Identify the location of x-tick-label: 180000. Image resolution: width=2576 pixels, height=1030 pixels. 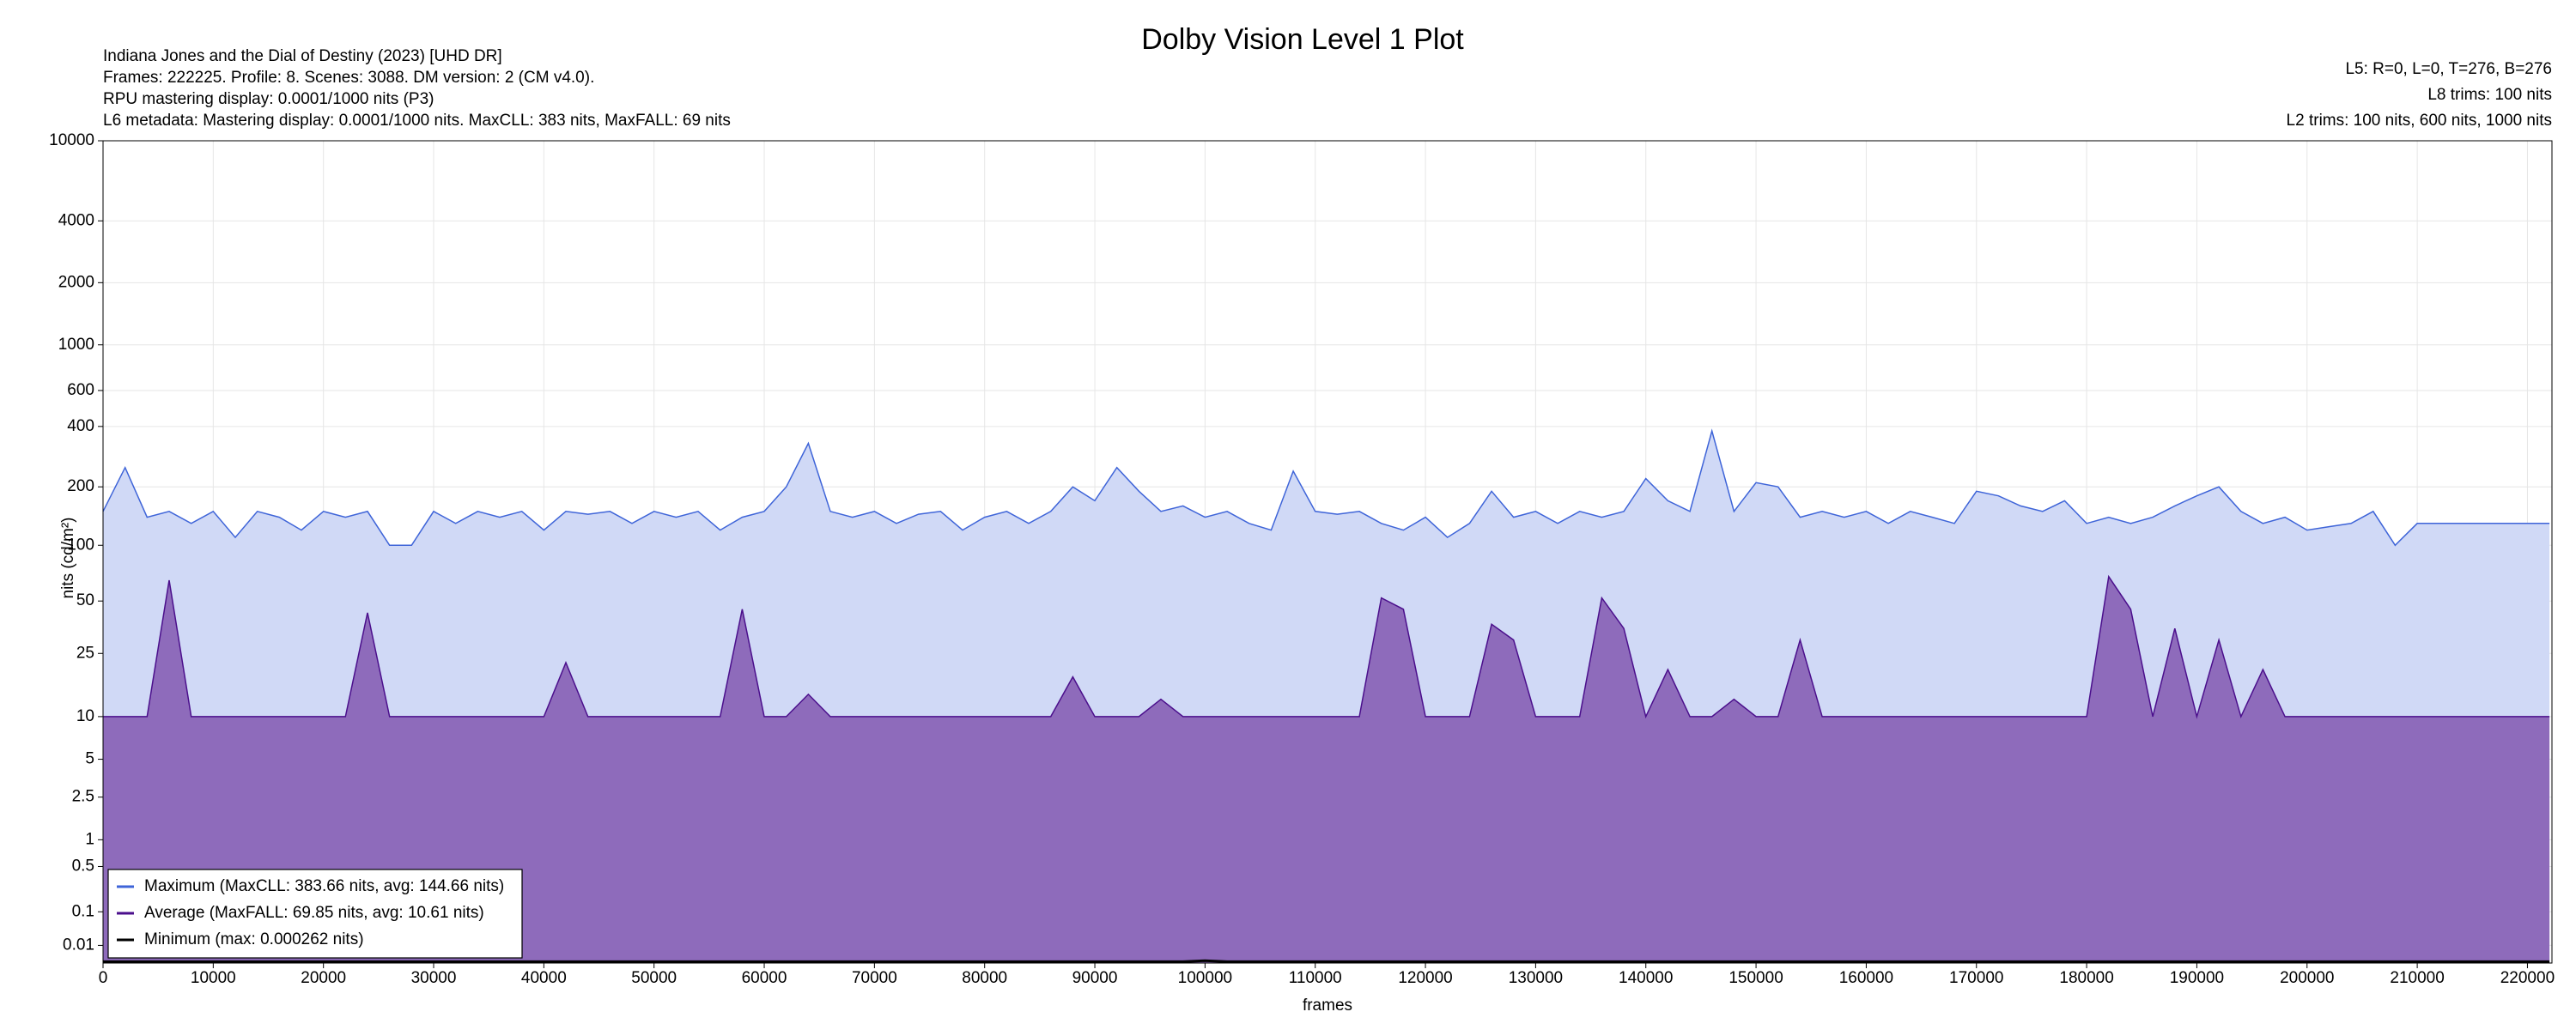
(2086, 978).